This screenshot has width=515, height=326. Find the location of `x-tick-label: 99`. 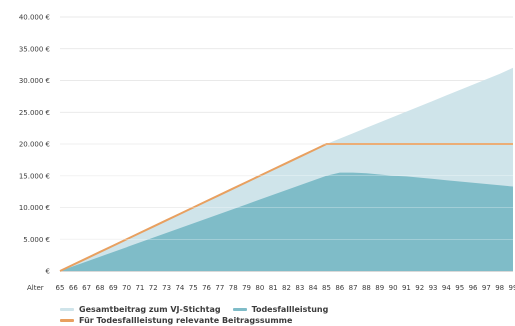

x-tick-label: 99 is located at coordinates (512, 288).